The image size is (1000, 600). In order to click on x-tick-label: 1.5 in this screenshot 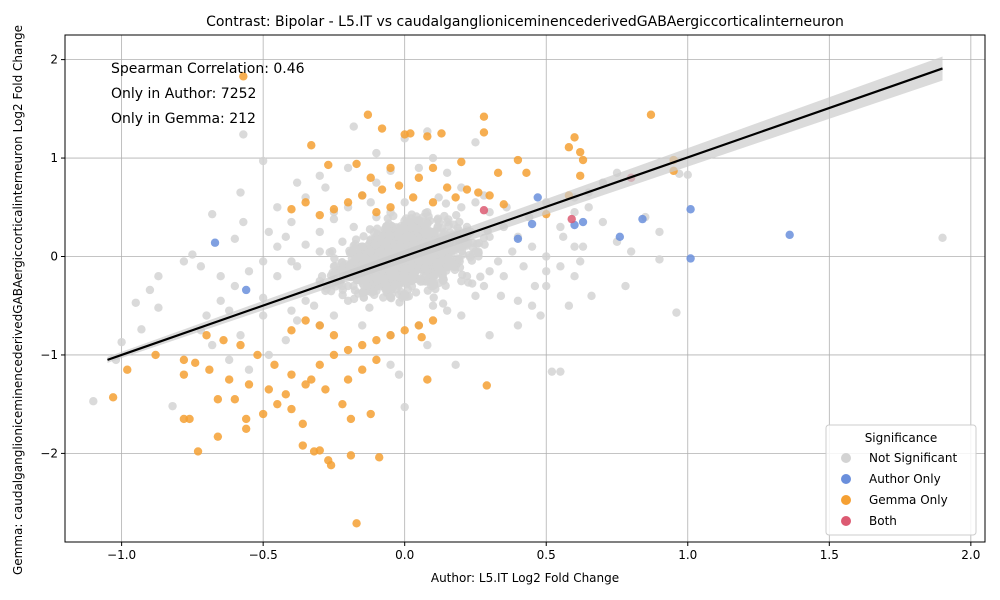, I will do `click(829, 555)`.